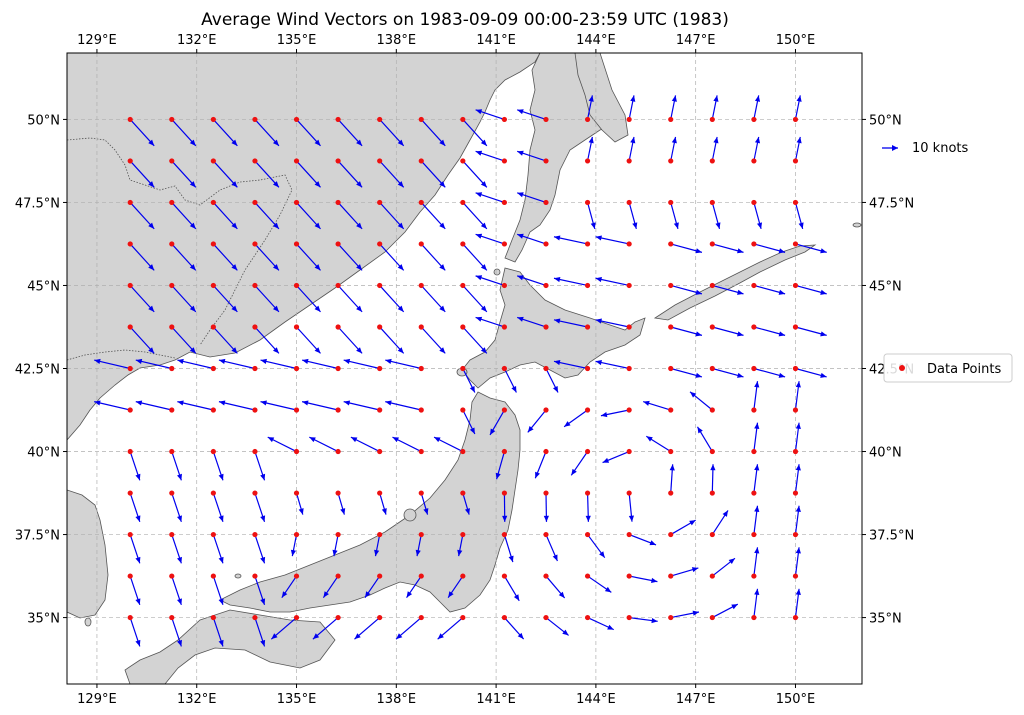  What do you see at coordinates (97, 40) in the screenshot?
I see `x-tick-label-top: 129°E` at bounding box center [97, 40].